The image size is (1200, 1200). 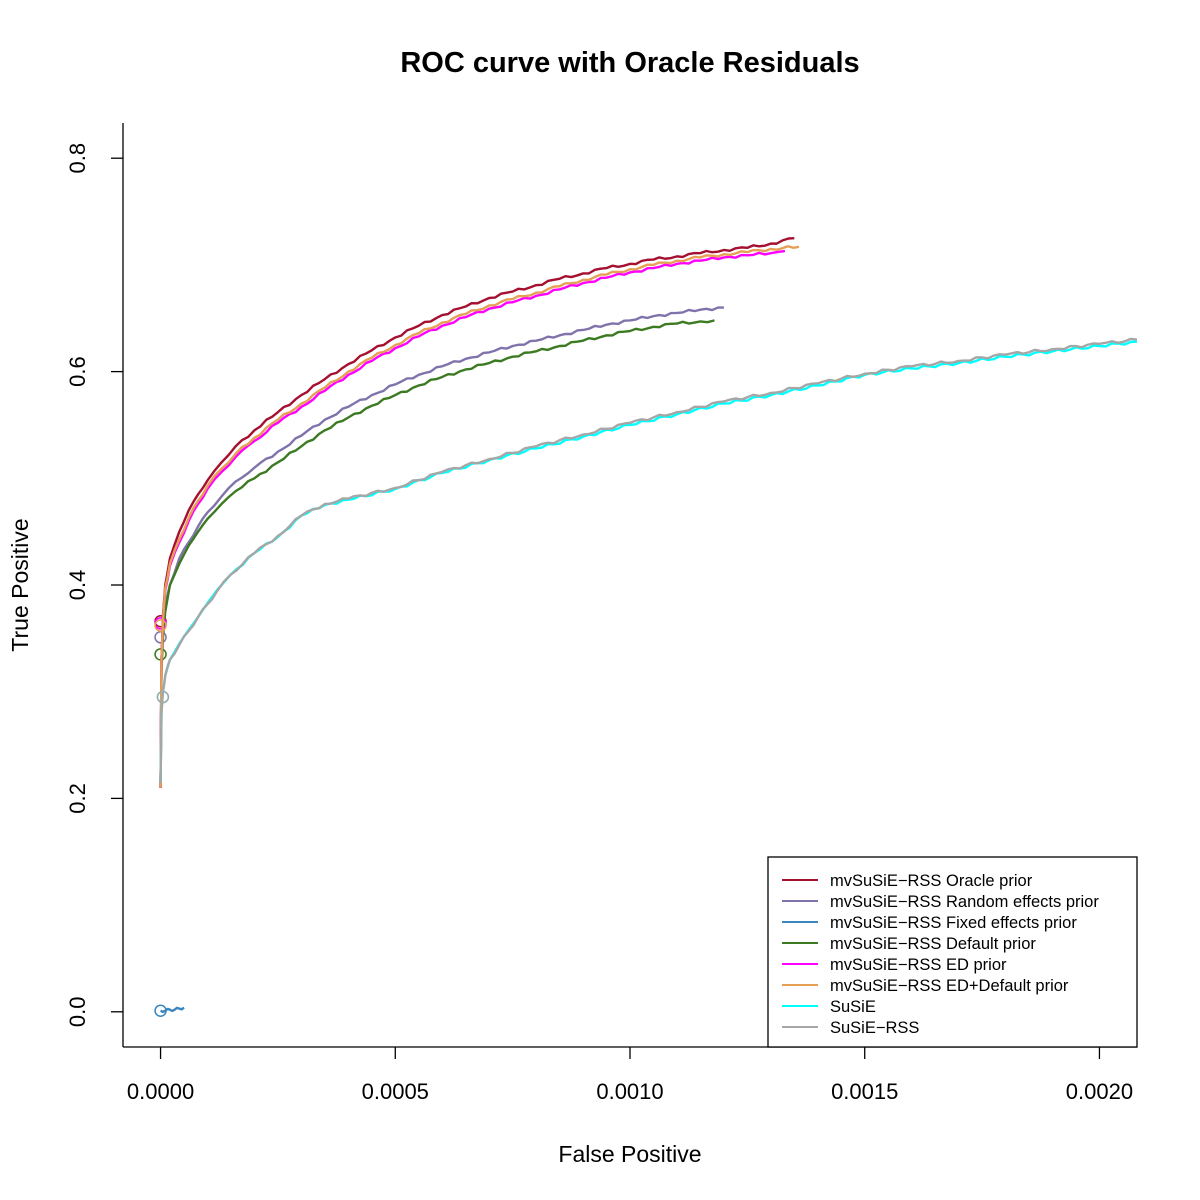 What do you see at coordinates (864, 1091) in the screenshot?
I see `x-tick-label: 0.0015` at bounding box center [864, 1091].